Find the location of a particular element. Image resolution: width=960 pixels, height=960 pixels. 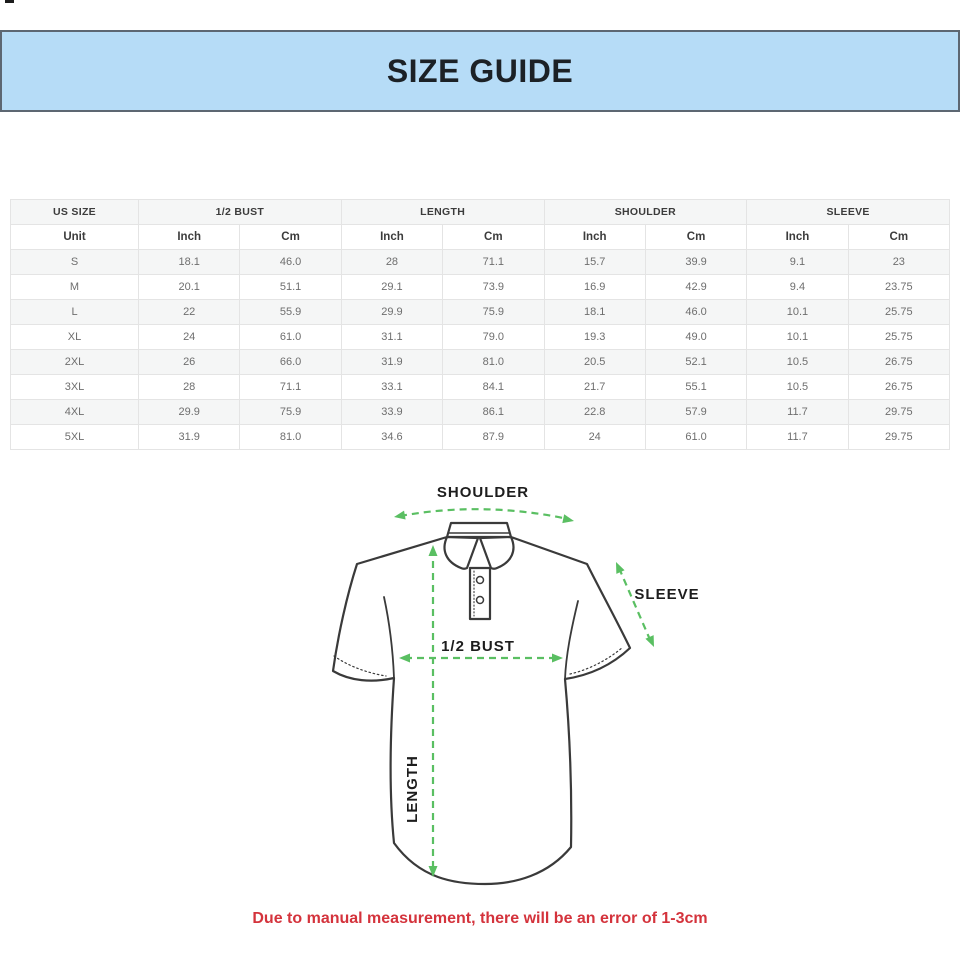

size-cell: 3XL is located at coordinates (74, 387).